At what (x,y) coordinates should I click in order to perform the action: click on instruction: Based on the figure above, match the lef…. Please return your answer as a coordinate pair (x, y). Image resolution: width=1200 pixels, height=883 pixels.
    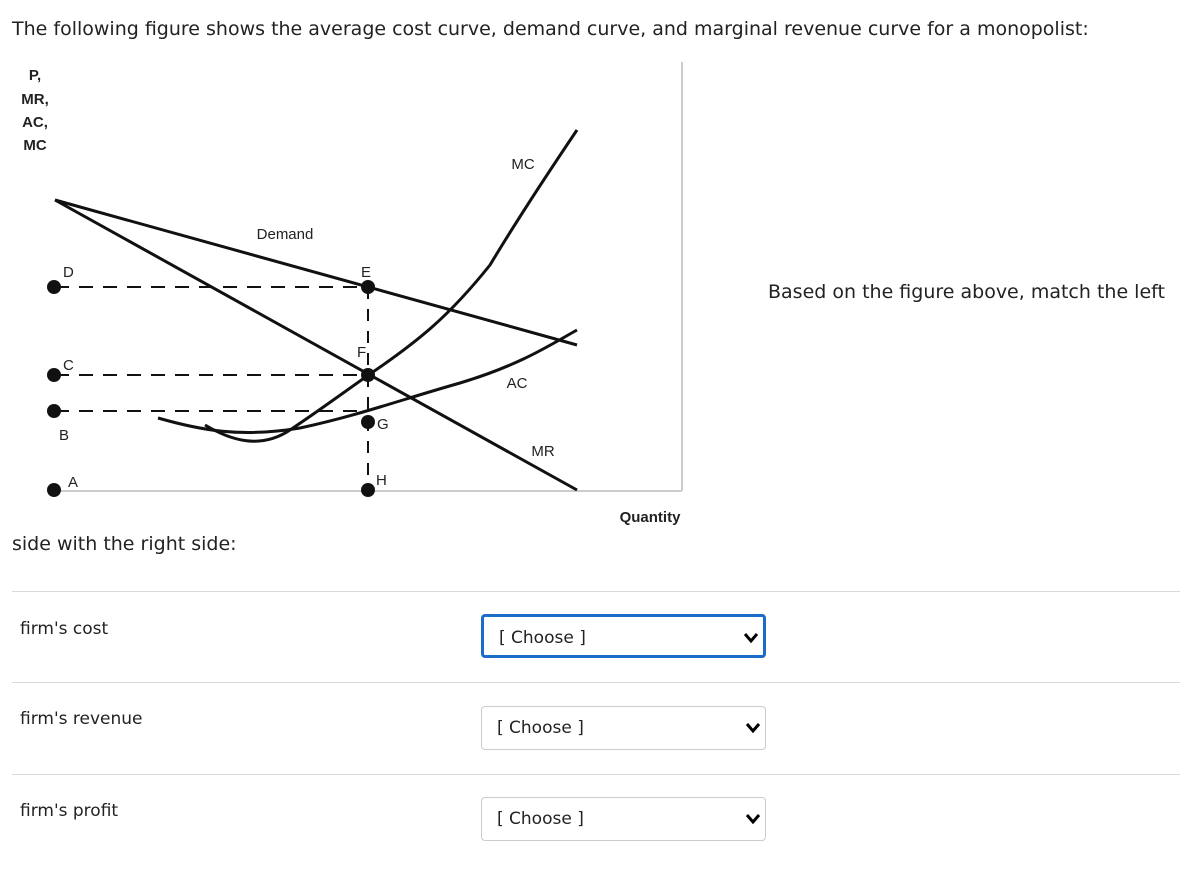
    Looking at the image, I should click on (966, 292).